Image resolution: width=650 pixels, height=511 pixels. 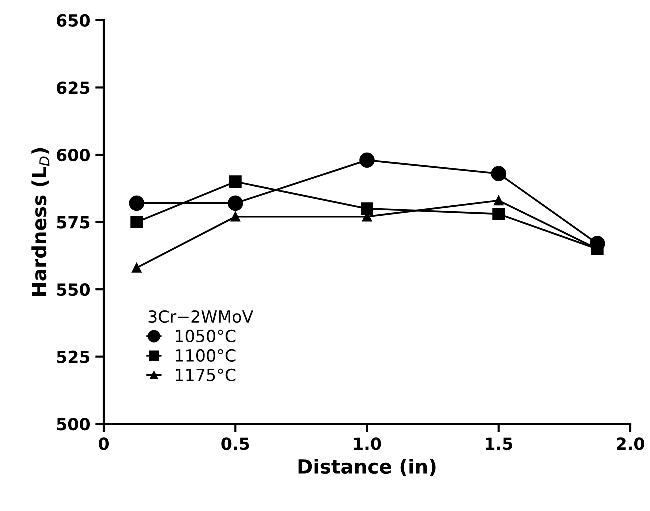 What do you see at coordinates (206, 336) in the screenshot?
I see `legend-label: 1050°C` at bounding box center [206, 336].